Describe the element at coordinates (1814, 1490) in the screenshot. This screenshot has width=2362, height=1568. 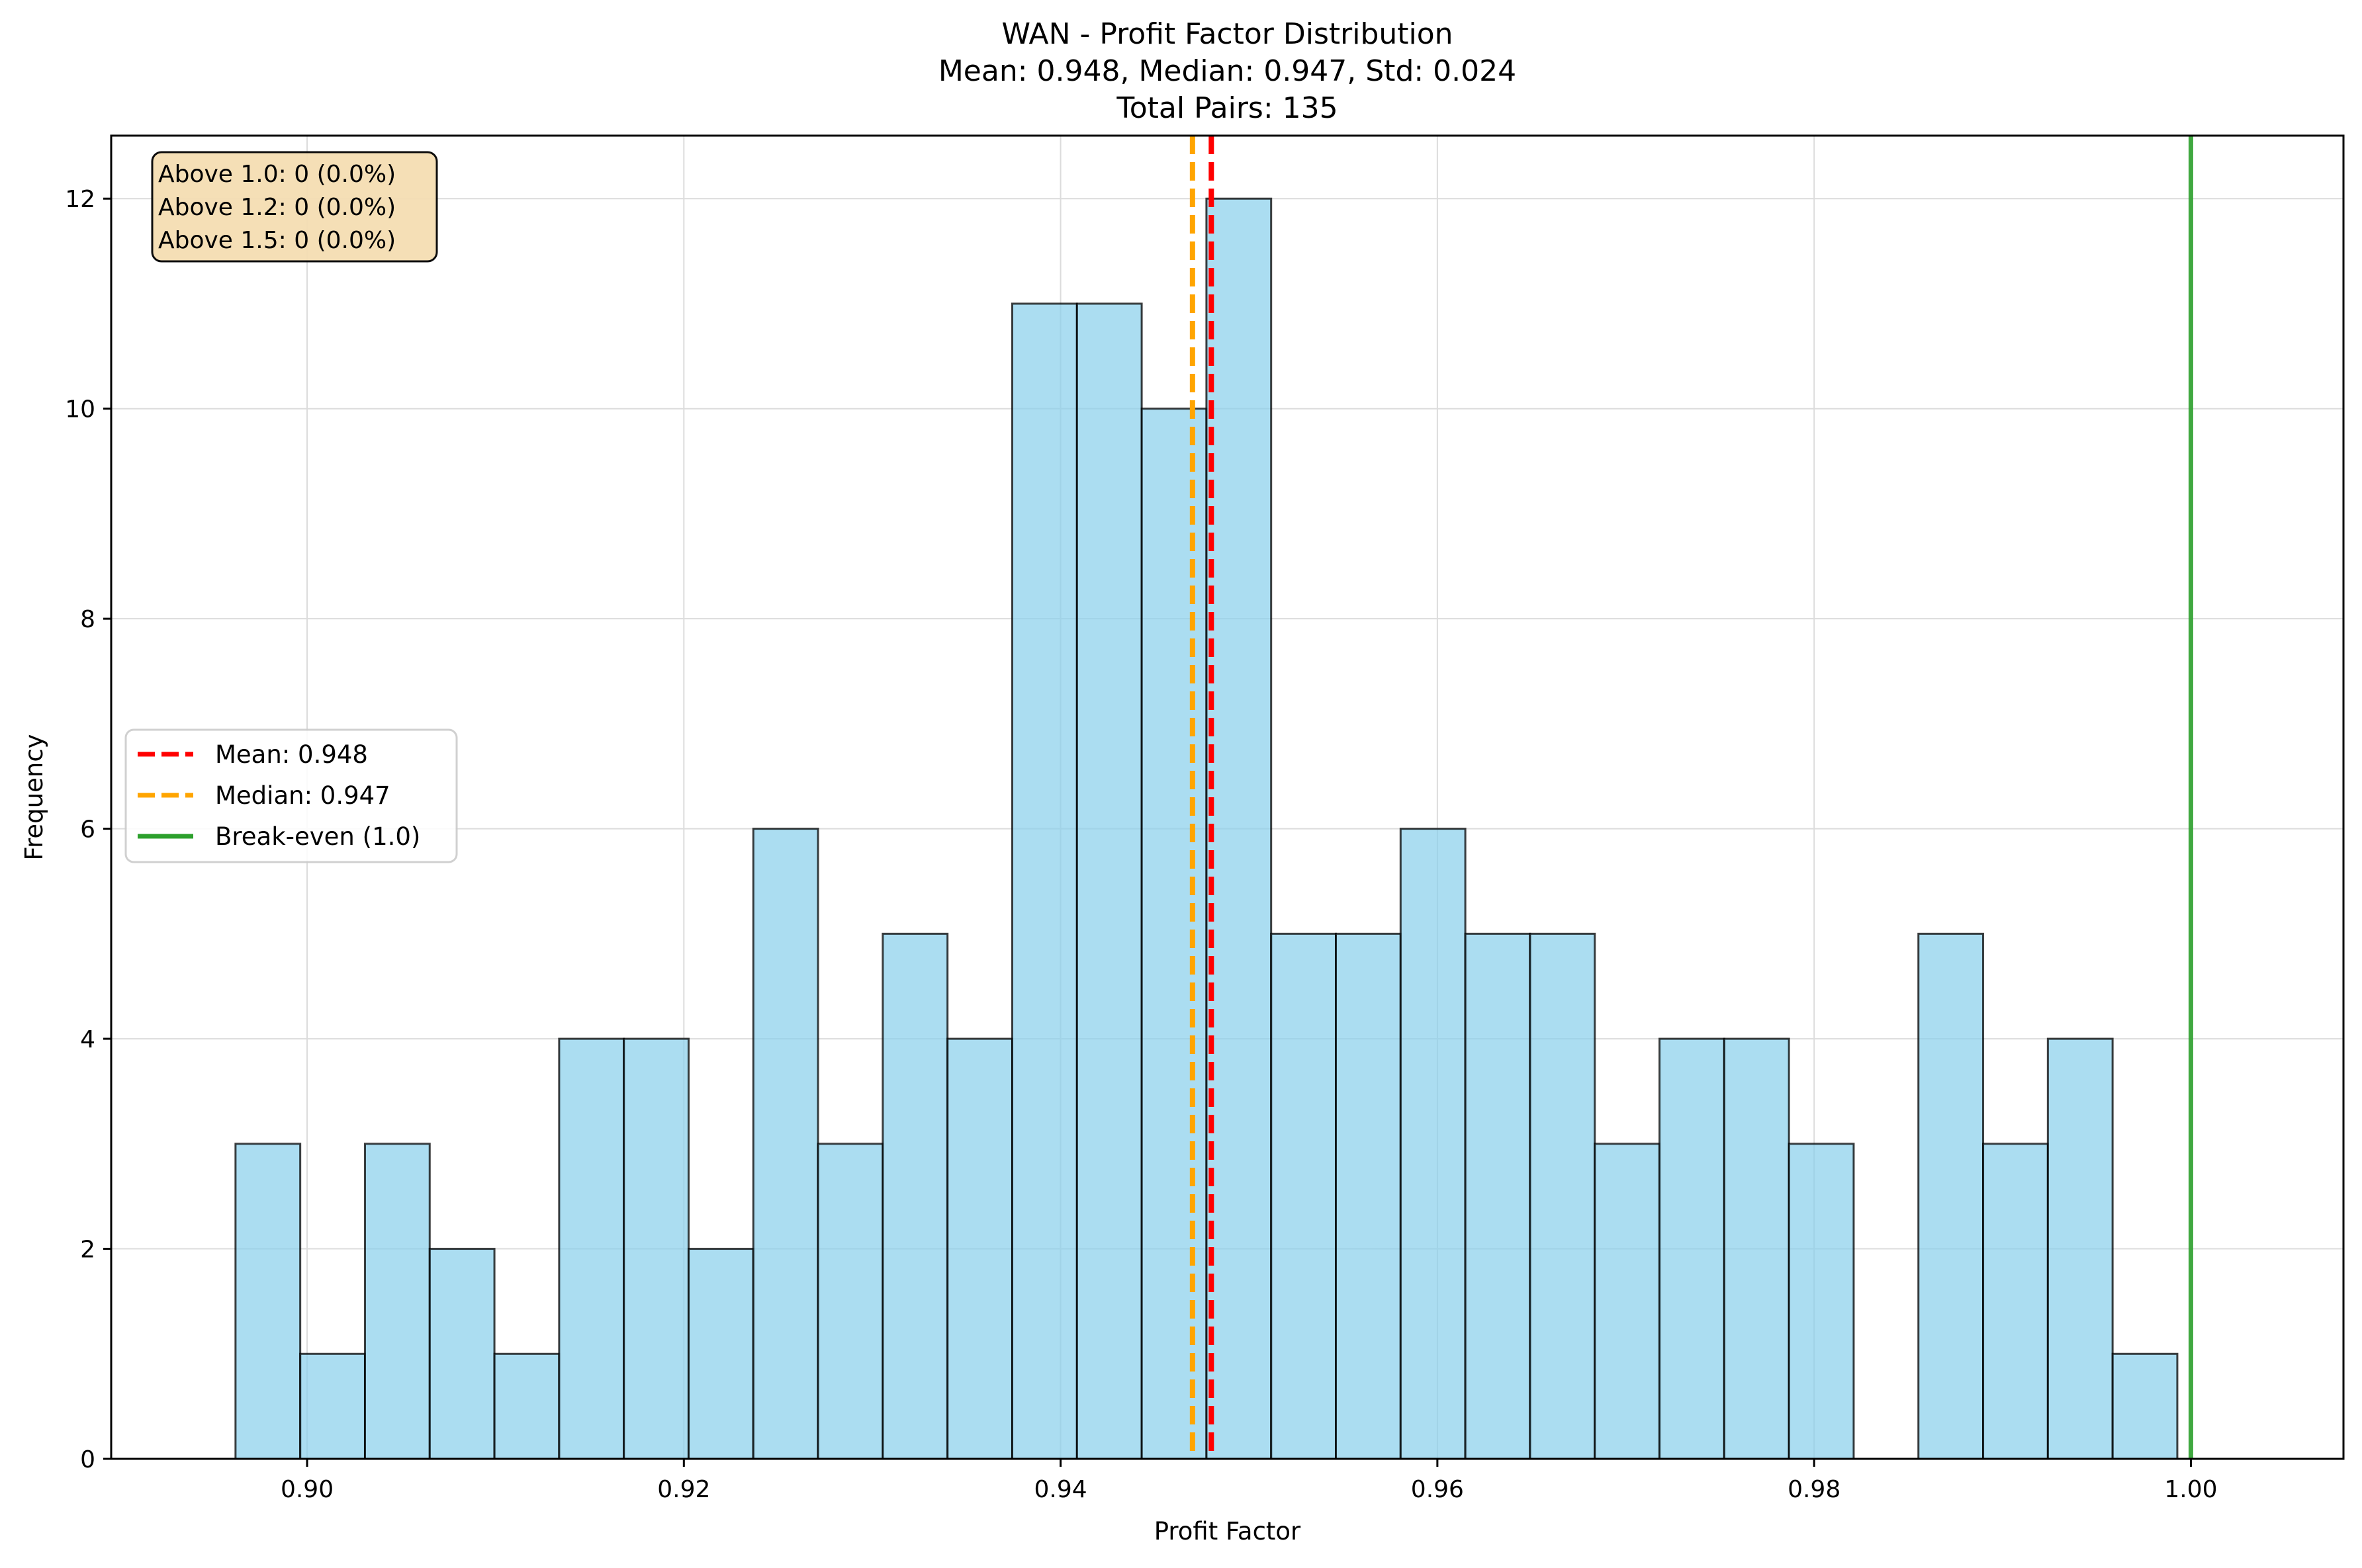
I see `x-tick-label: 0.98` at that location.